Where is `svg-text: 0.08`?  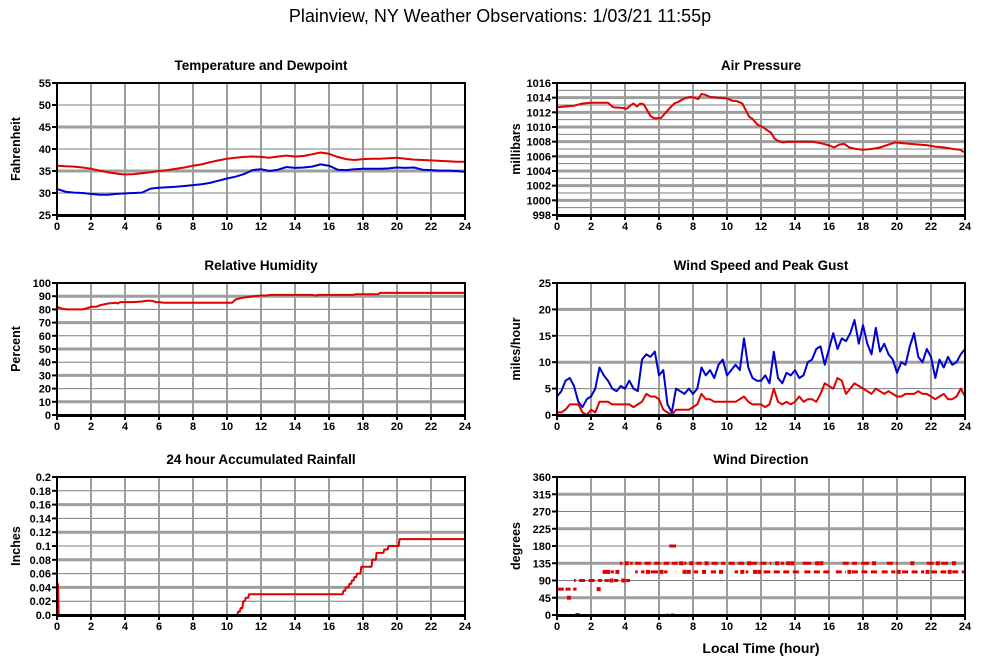
svg-text: 0.08 is located at coordinates (40, 561).